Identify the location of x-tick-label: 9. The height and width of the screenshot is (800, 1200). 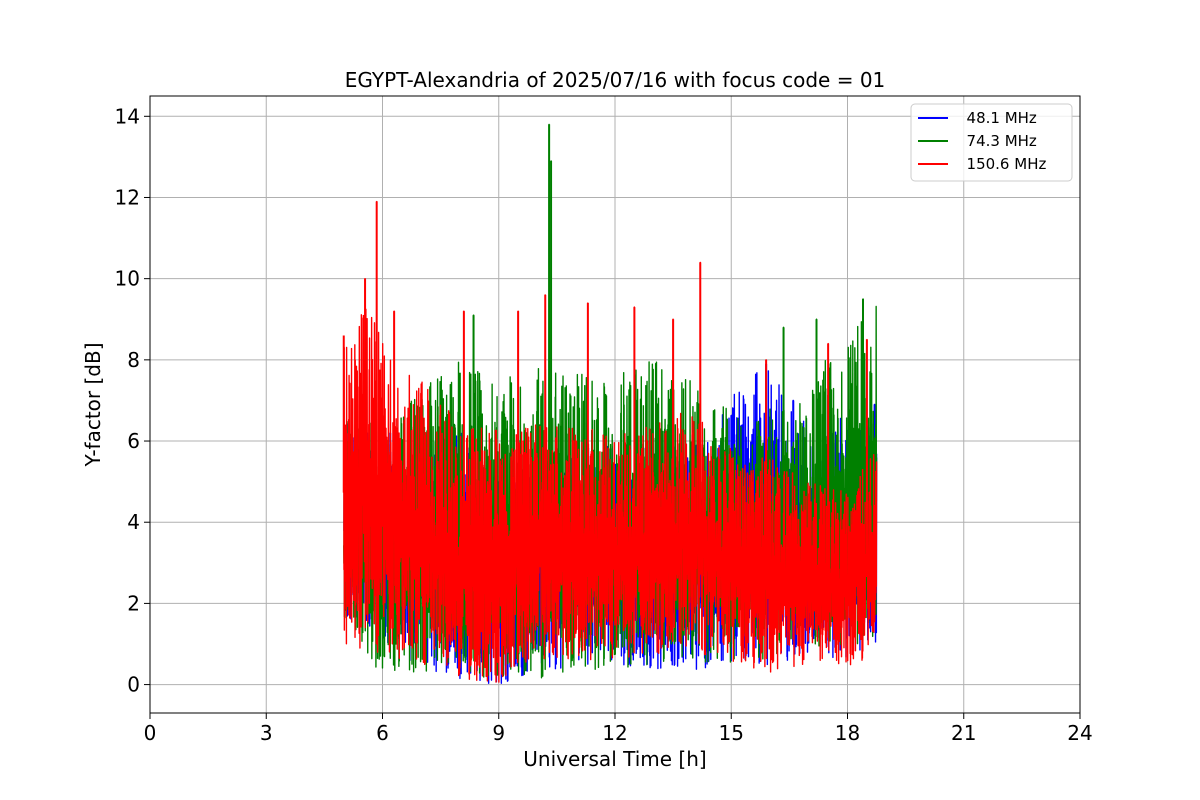
(498, 733).